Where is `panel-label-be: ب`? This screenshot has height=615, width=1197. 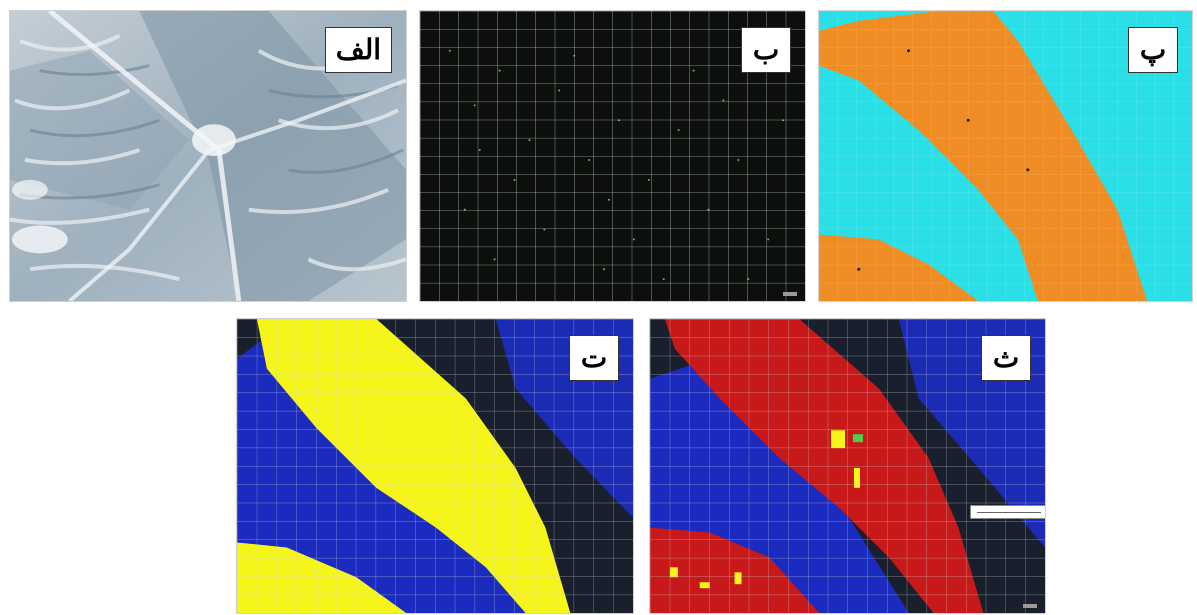
panel-label-be: ب is located at coordinates (766, 50).